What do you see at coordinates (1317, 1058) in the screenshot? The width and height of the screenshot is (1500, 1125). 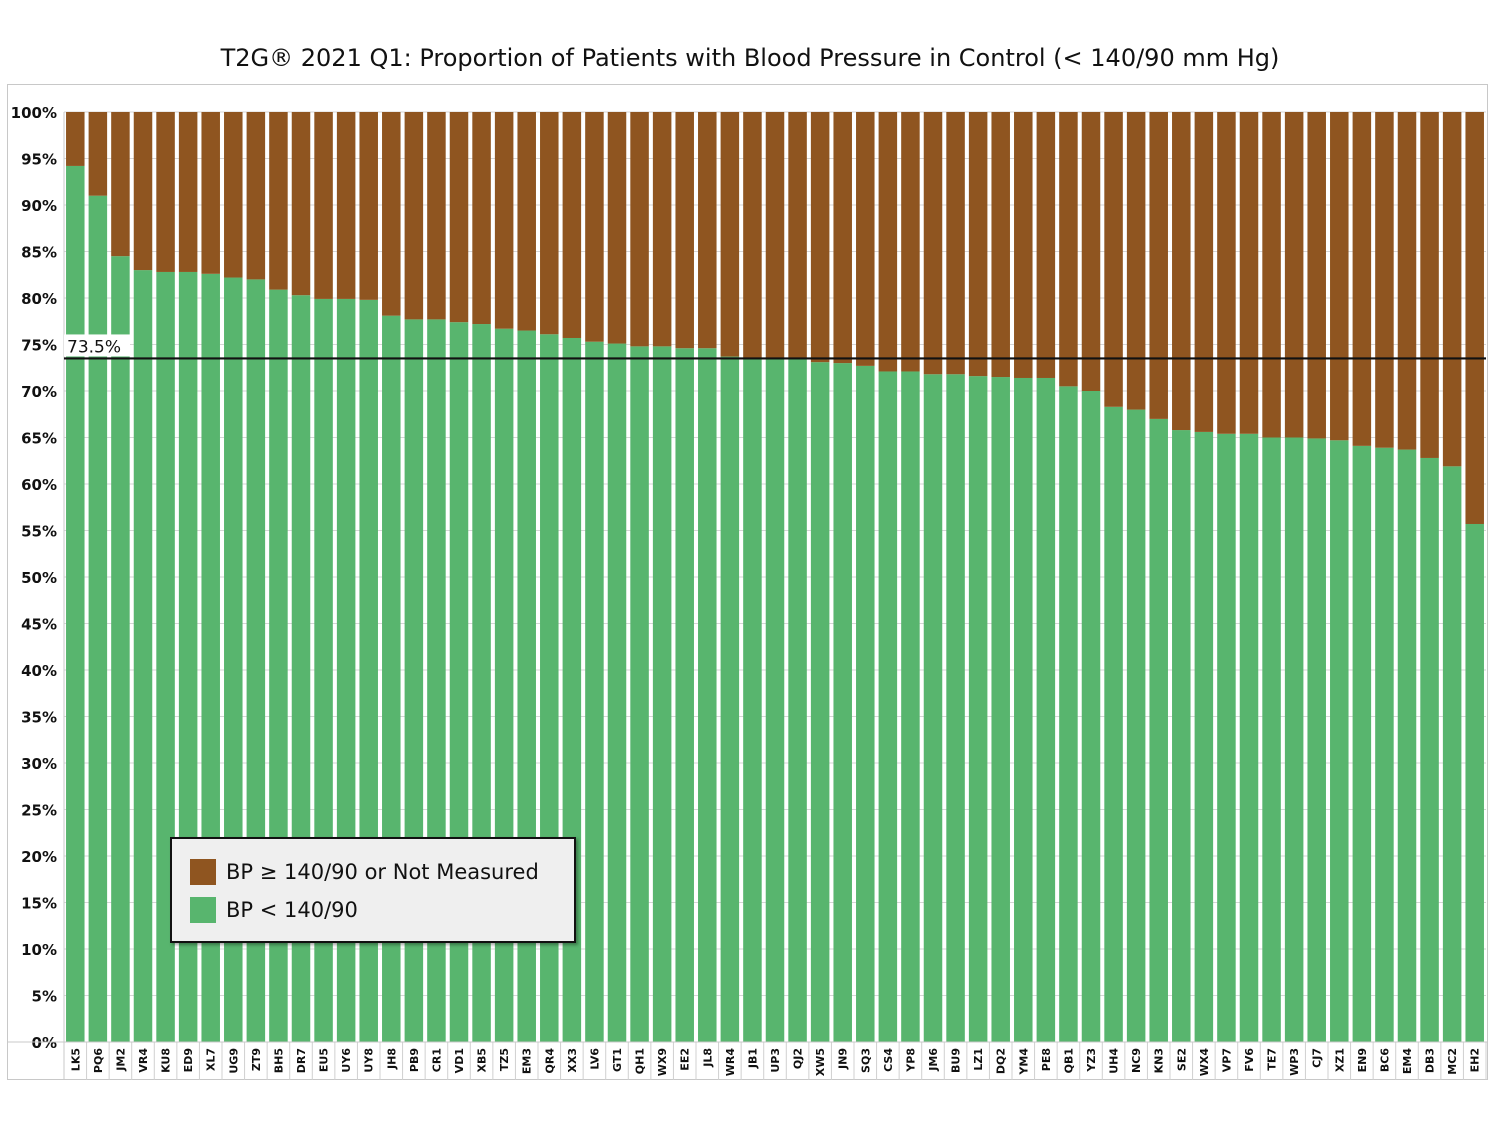 I see `x-tick-label: CJ7` at bounding box center [1317, 1058].